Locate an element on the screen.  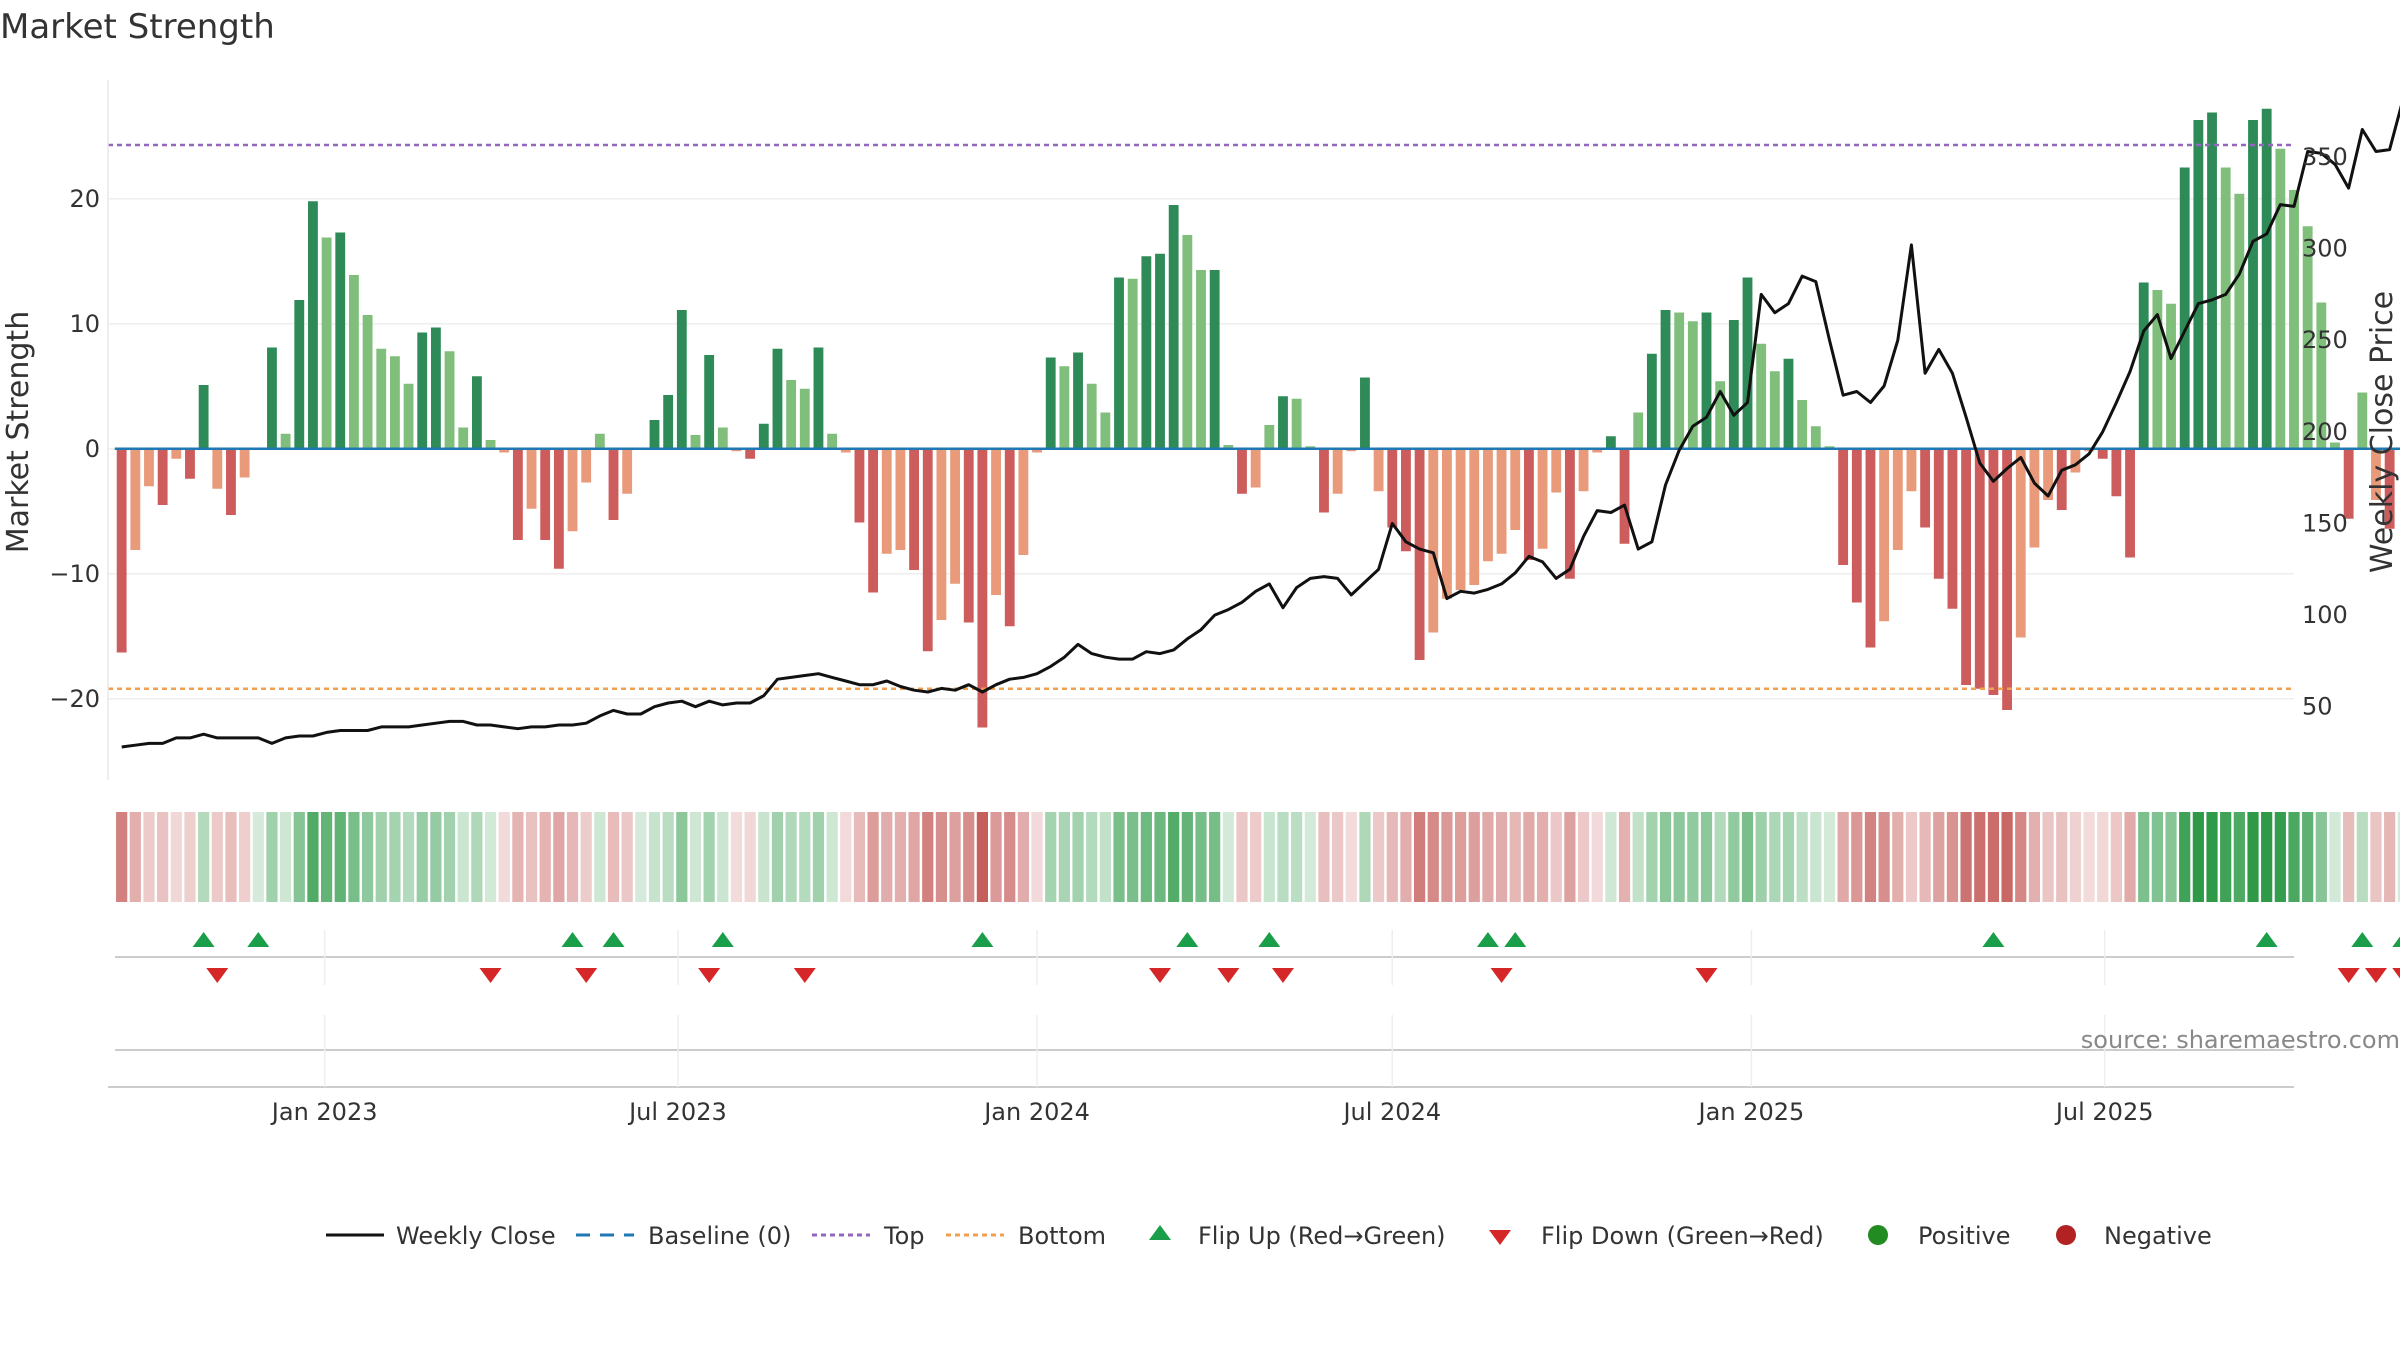
legend-label: Flip Up (Red→Green) is located at coordinates (1322, 1236).